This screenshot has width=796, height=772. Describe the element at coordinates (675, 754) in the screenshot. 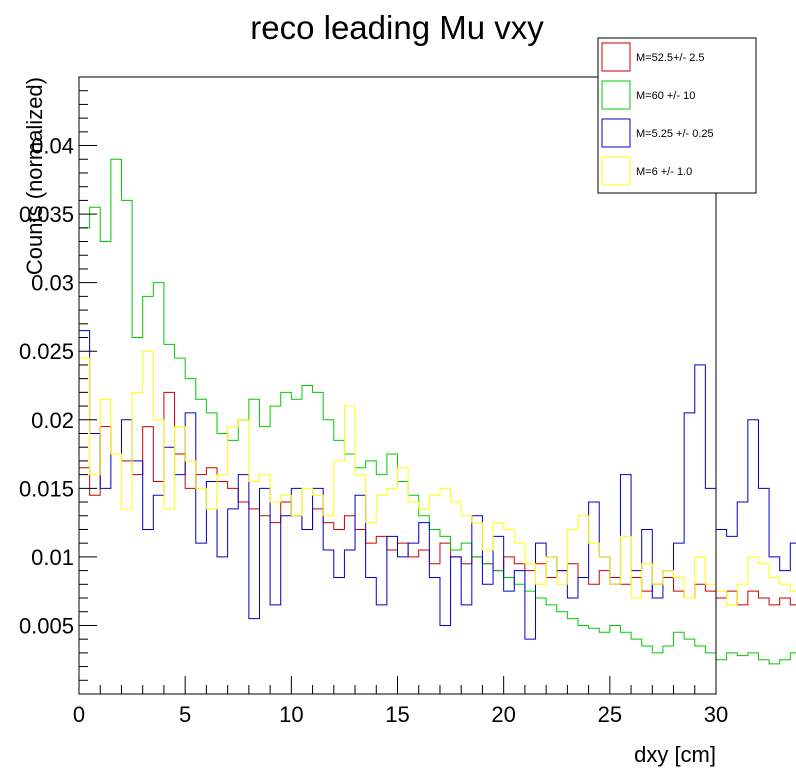

I see `x-axis-label: dxy [cm]` at that location.